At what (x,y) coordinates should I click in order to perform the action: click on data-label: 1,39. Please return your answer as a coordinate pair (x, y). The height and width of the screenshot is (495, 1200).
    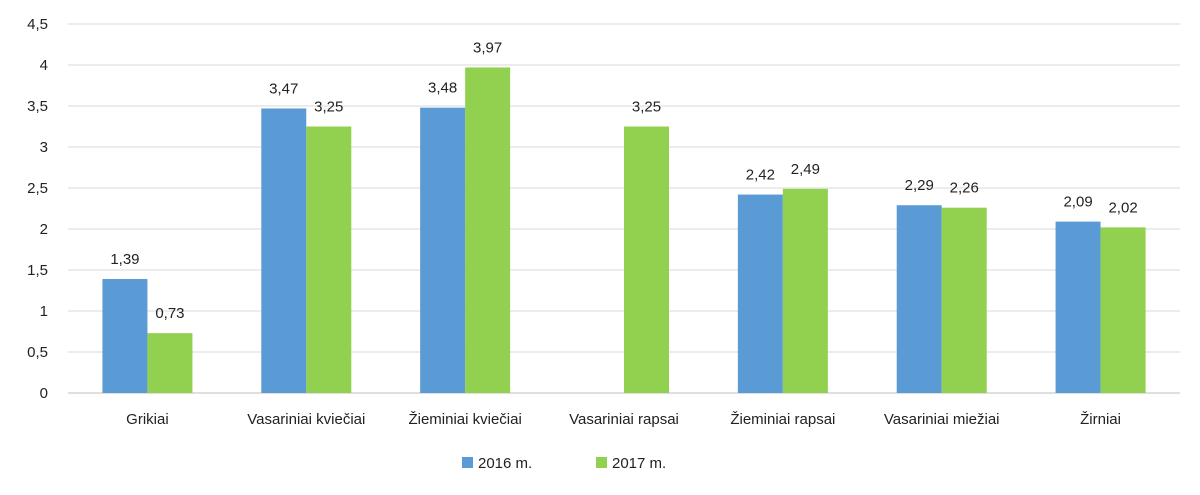
    Looking at the image, I should click on (124, 259).